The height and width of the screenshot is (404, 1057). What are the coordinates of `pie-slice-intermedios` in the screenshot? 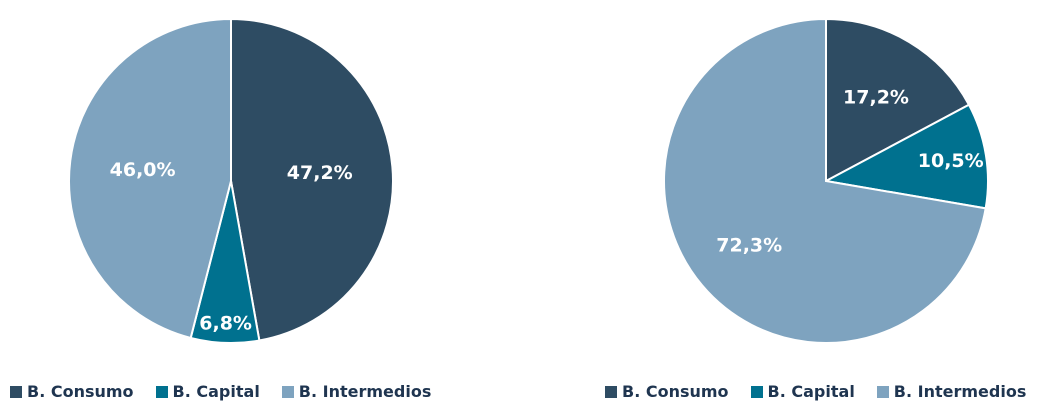 It's located at (150, 178).